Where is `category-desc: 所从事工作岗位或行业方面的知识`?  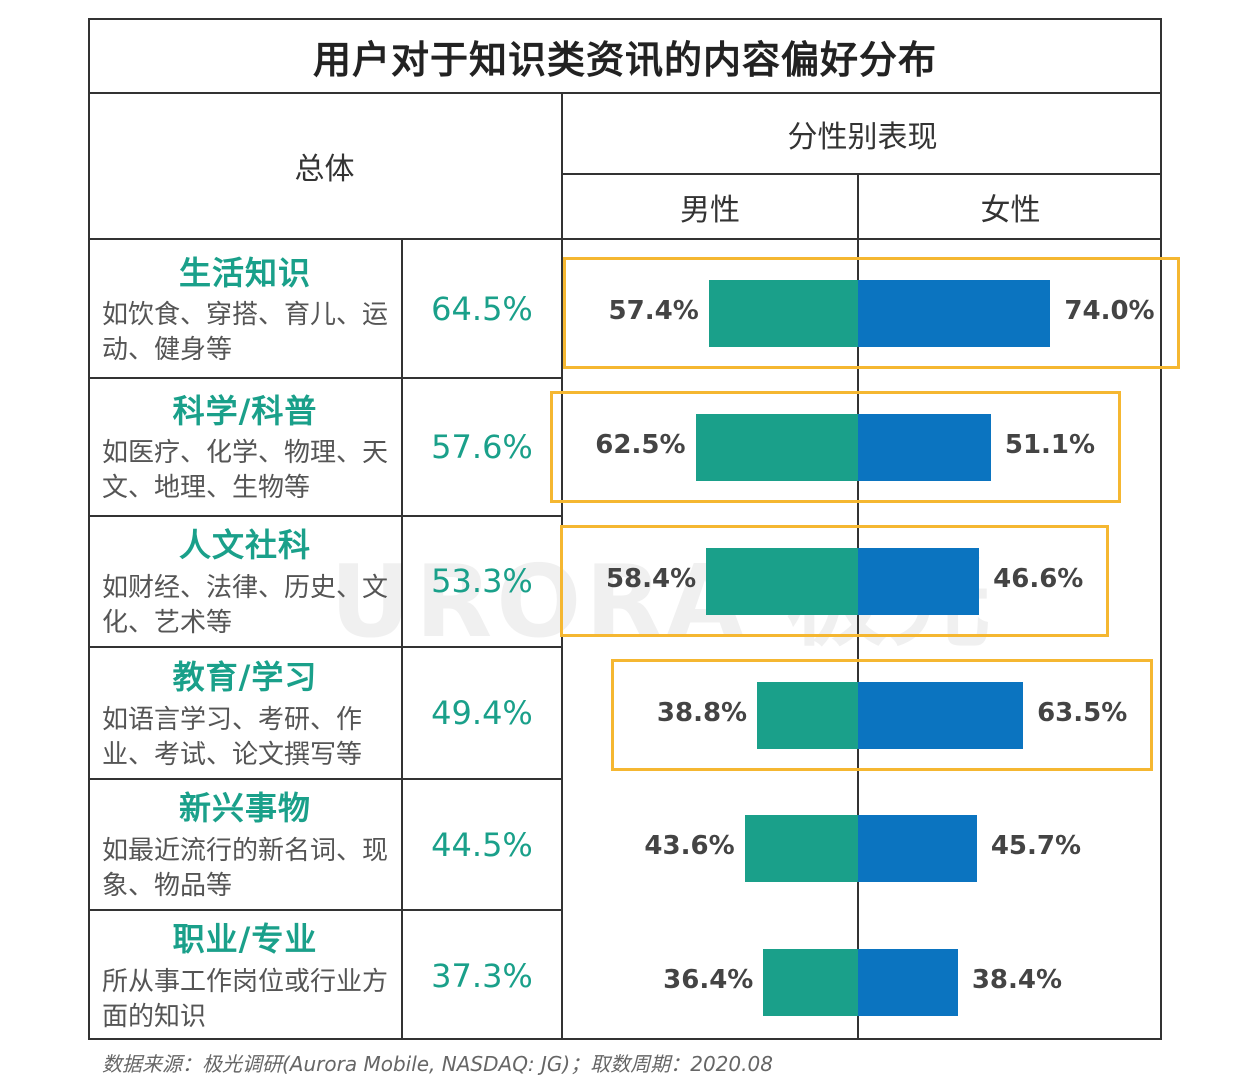 category-desc: 所从事工作岗位或行业方面的知识 is located at coordinates (245, 999).